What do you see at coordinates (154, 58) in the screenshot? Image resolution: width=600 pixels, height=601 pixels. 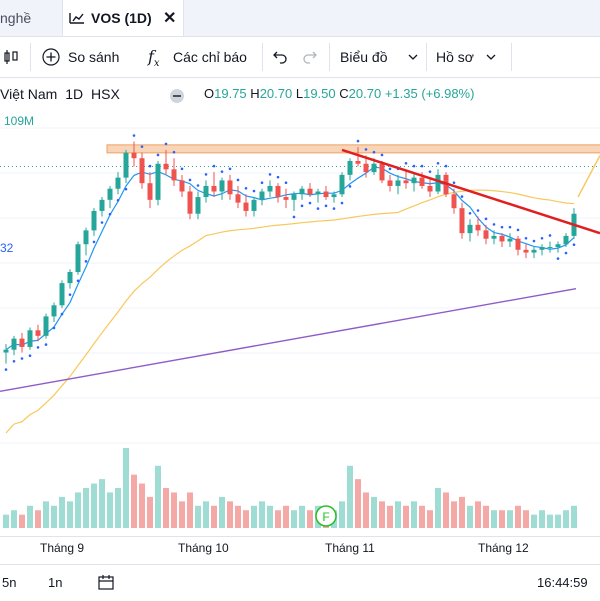 I see `fx-icon: fx` at bounding box center [154, 58].